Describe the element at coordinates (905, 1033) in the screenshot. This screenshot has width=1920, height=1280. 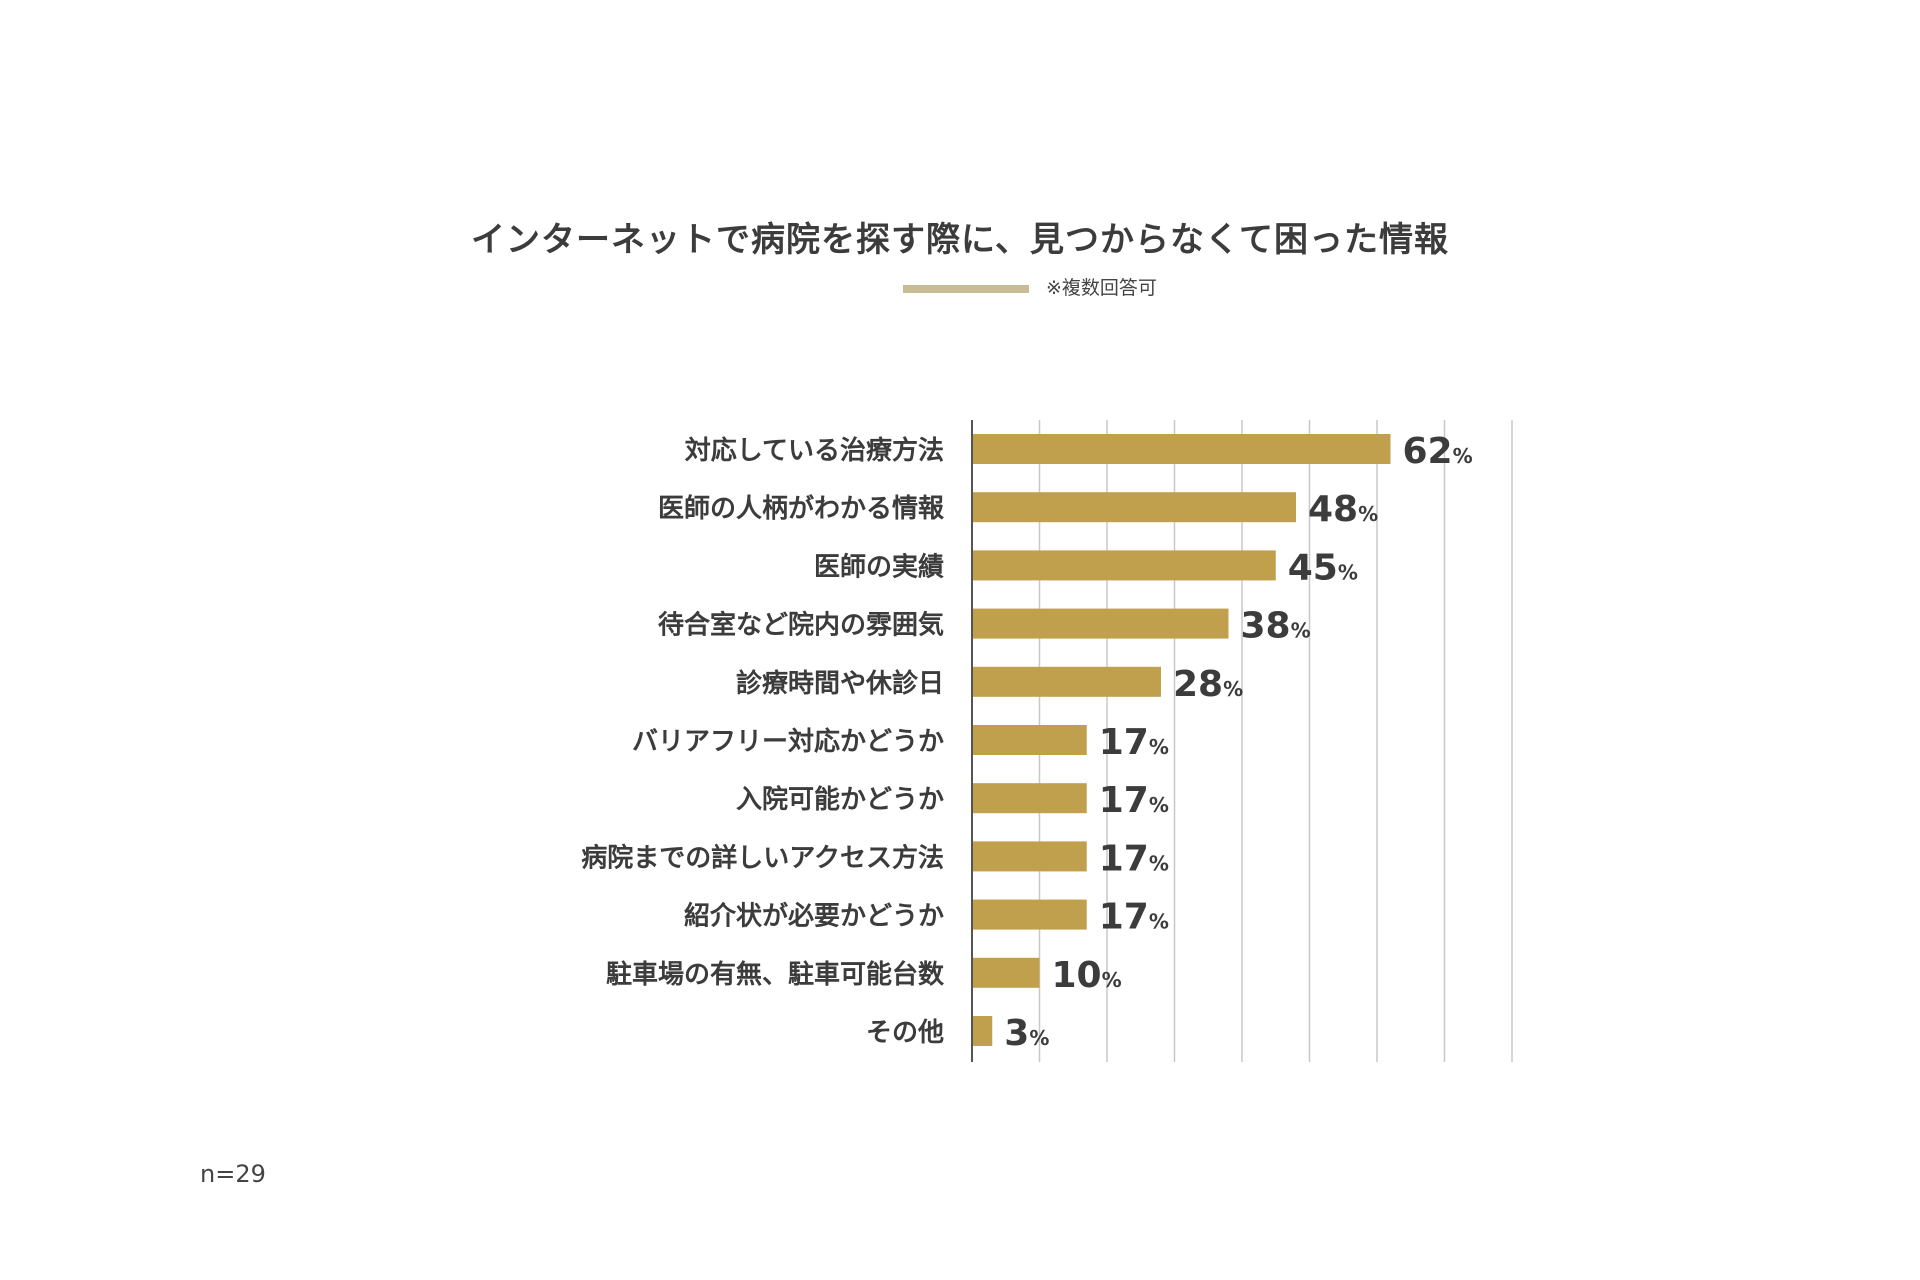
I see `category-label-10: その他` at that location.